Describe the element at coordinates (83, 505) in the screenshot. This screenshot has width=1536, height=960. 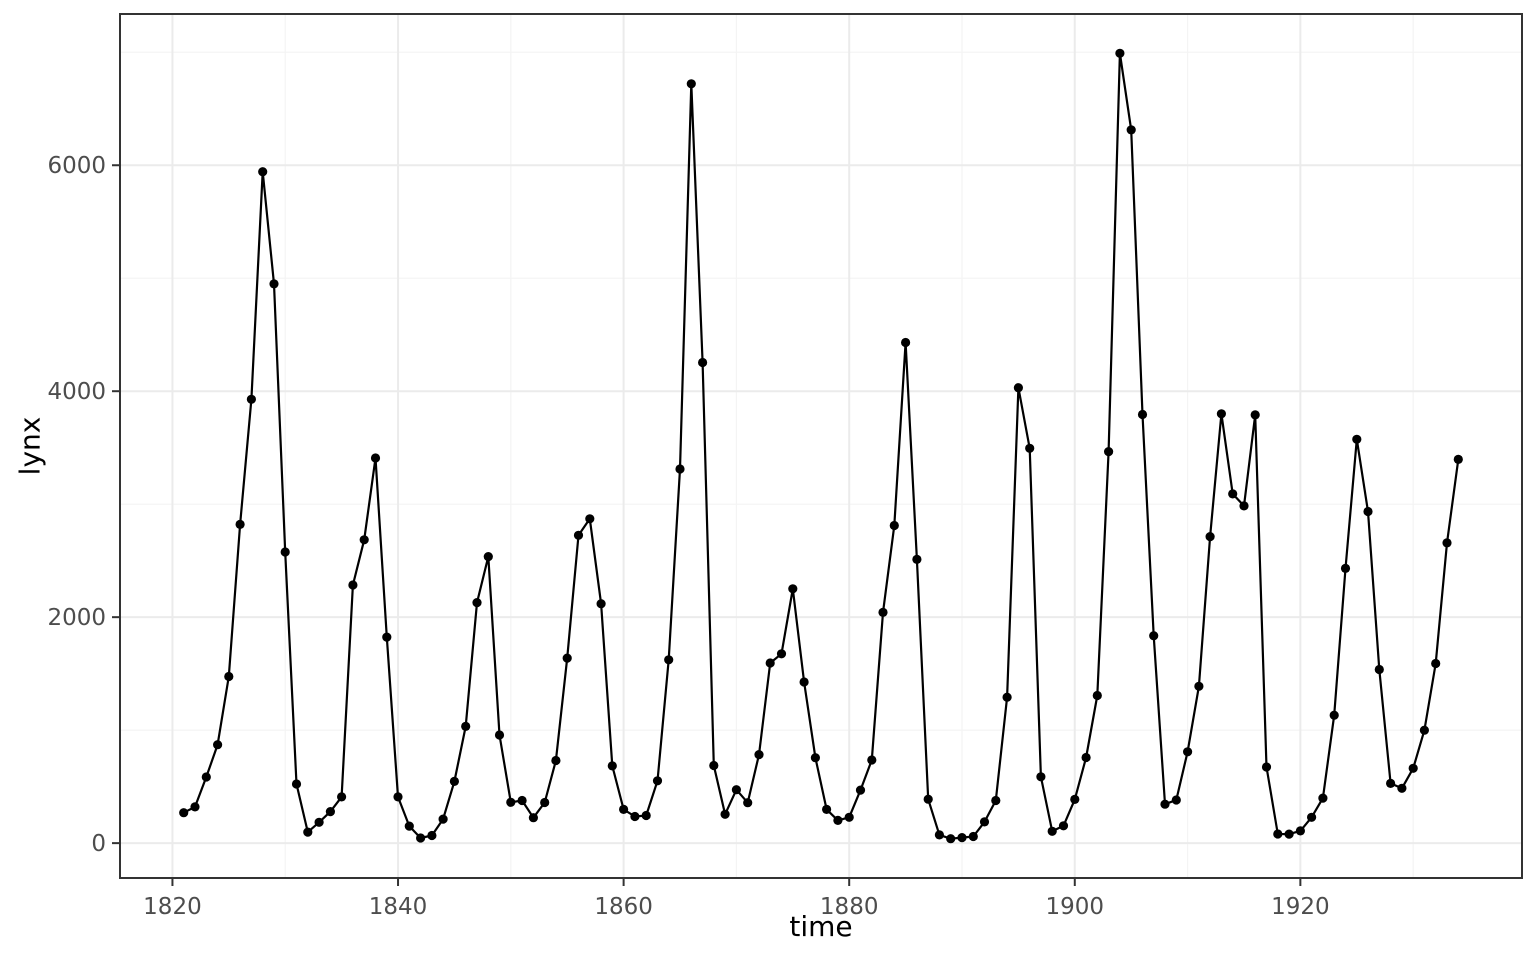
I see `y-axis: 0 2000 4000 6000` at that location.